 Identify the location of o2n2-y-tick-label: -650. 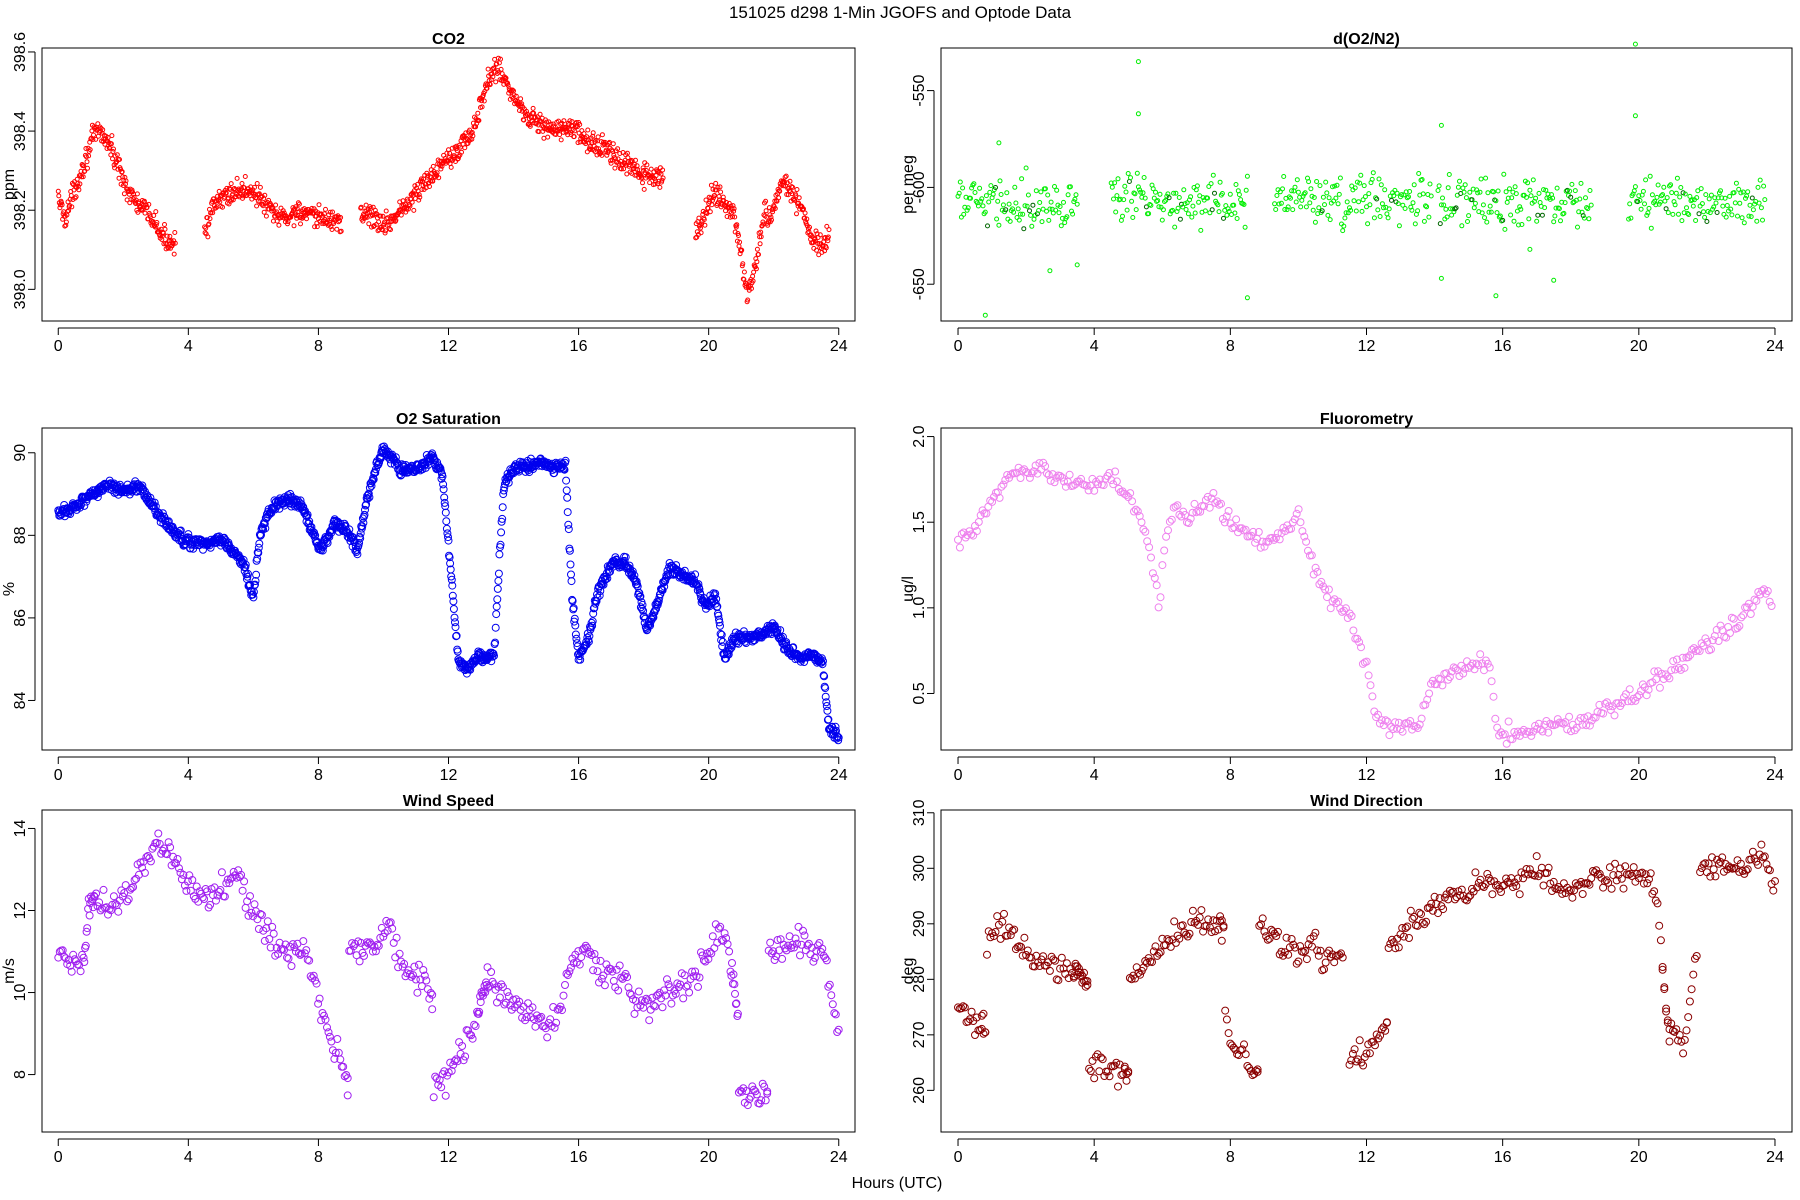
(919, 284).